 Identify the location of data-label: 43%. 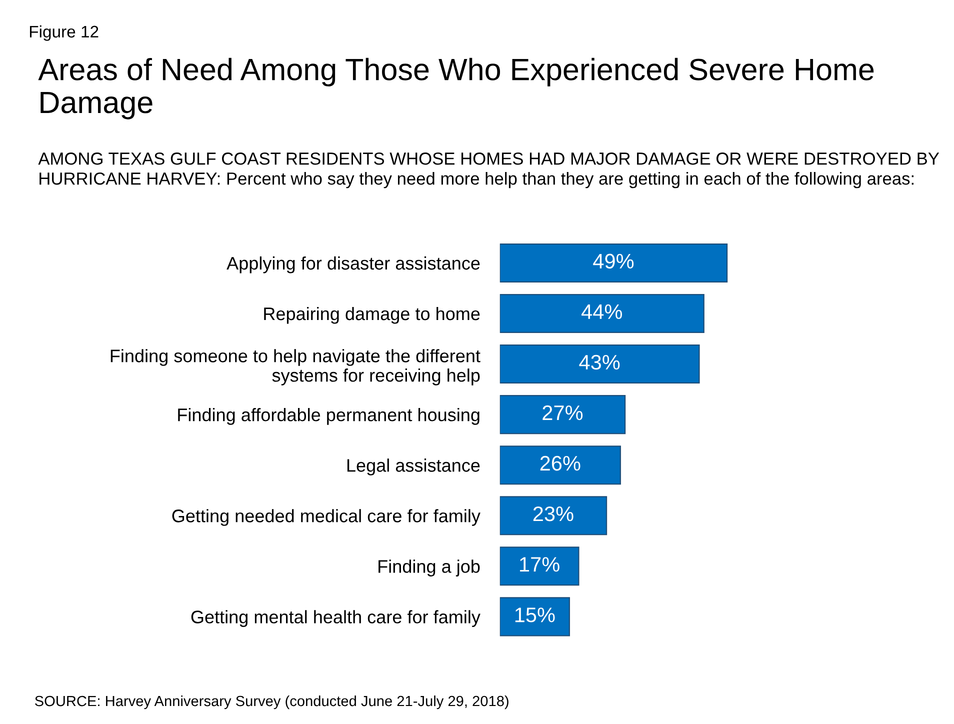
(599, 362).